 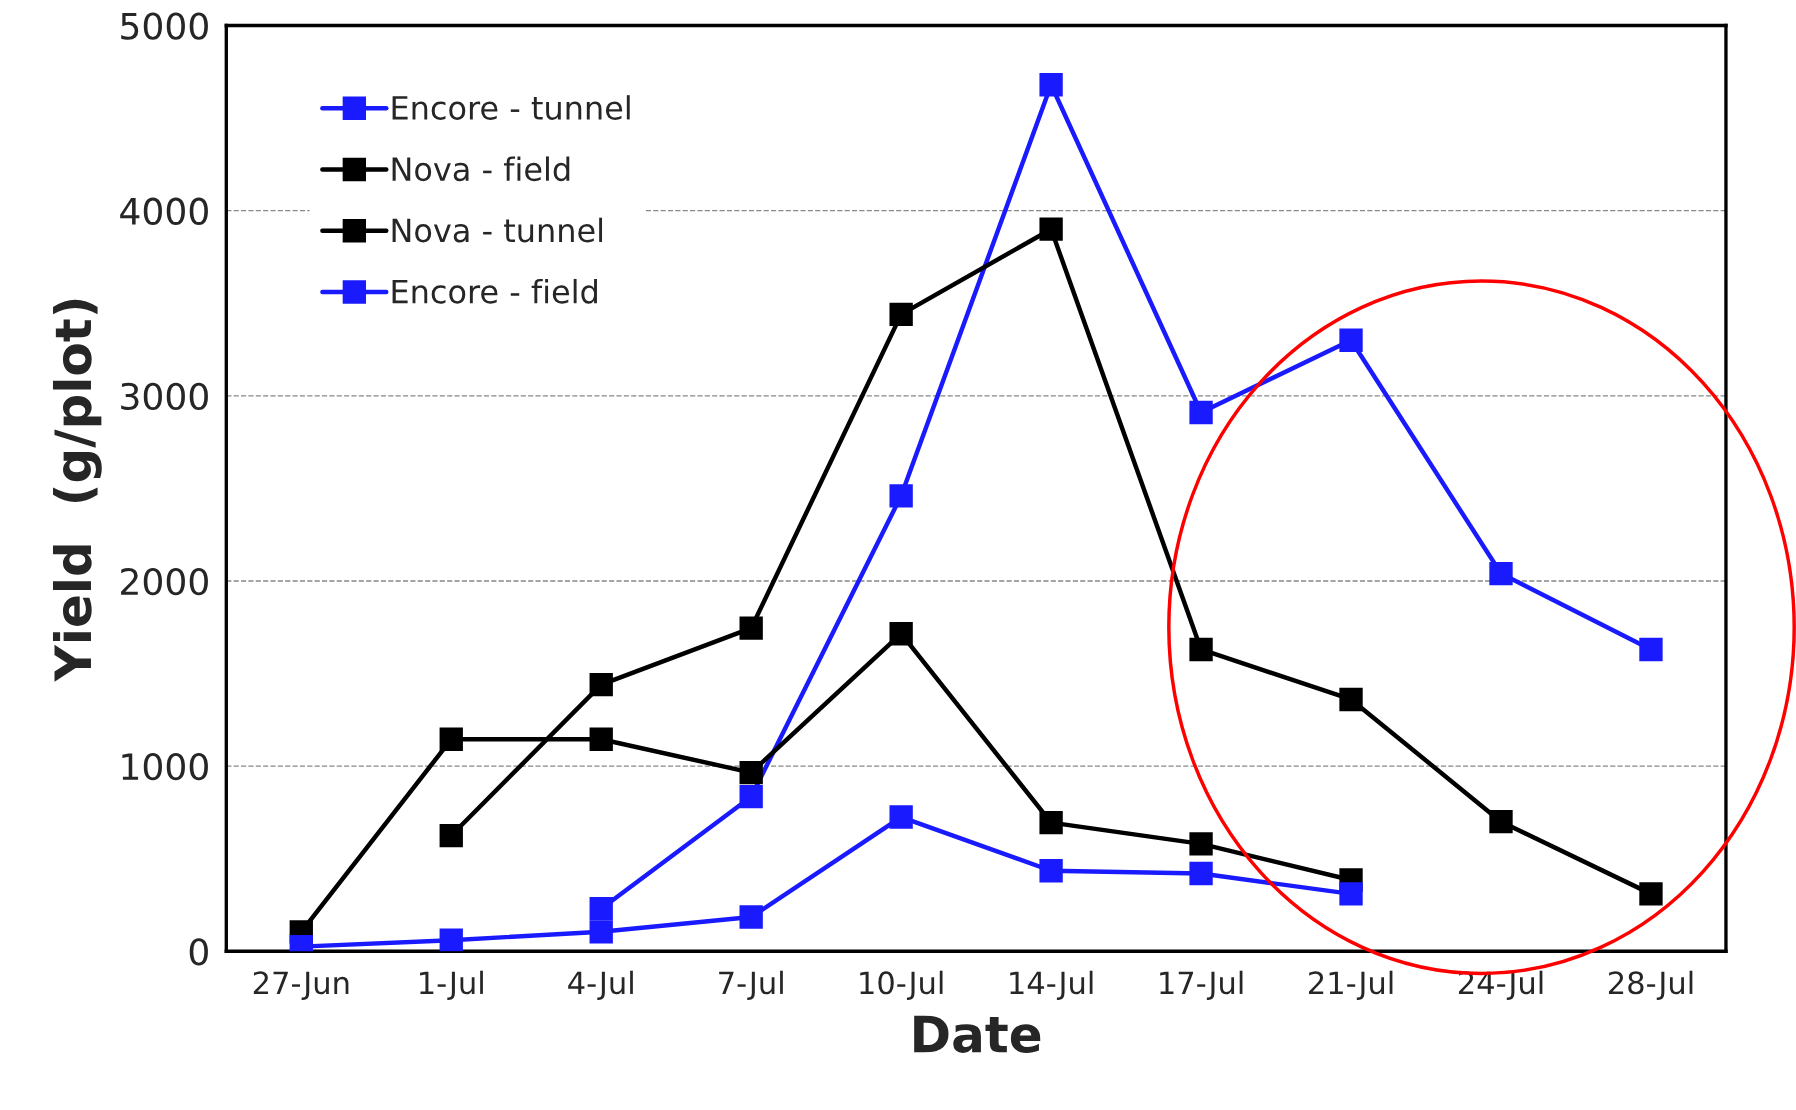 I want to click on x-axis-title: Date, so click(x=977, y=1034).